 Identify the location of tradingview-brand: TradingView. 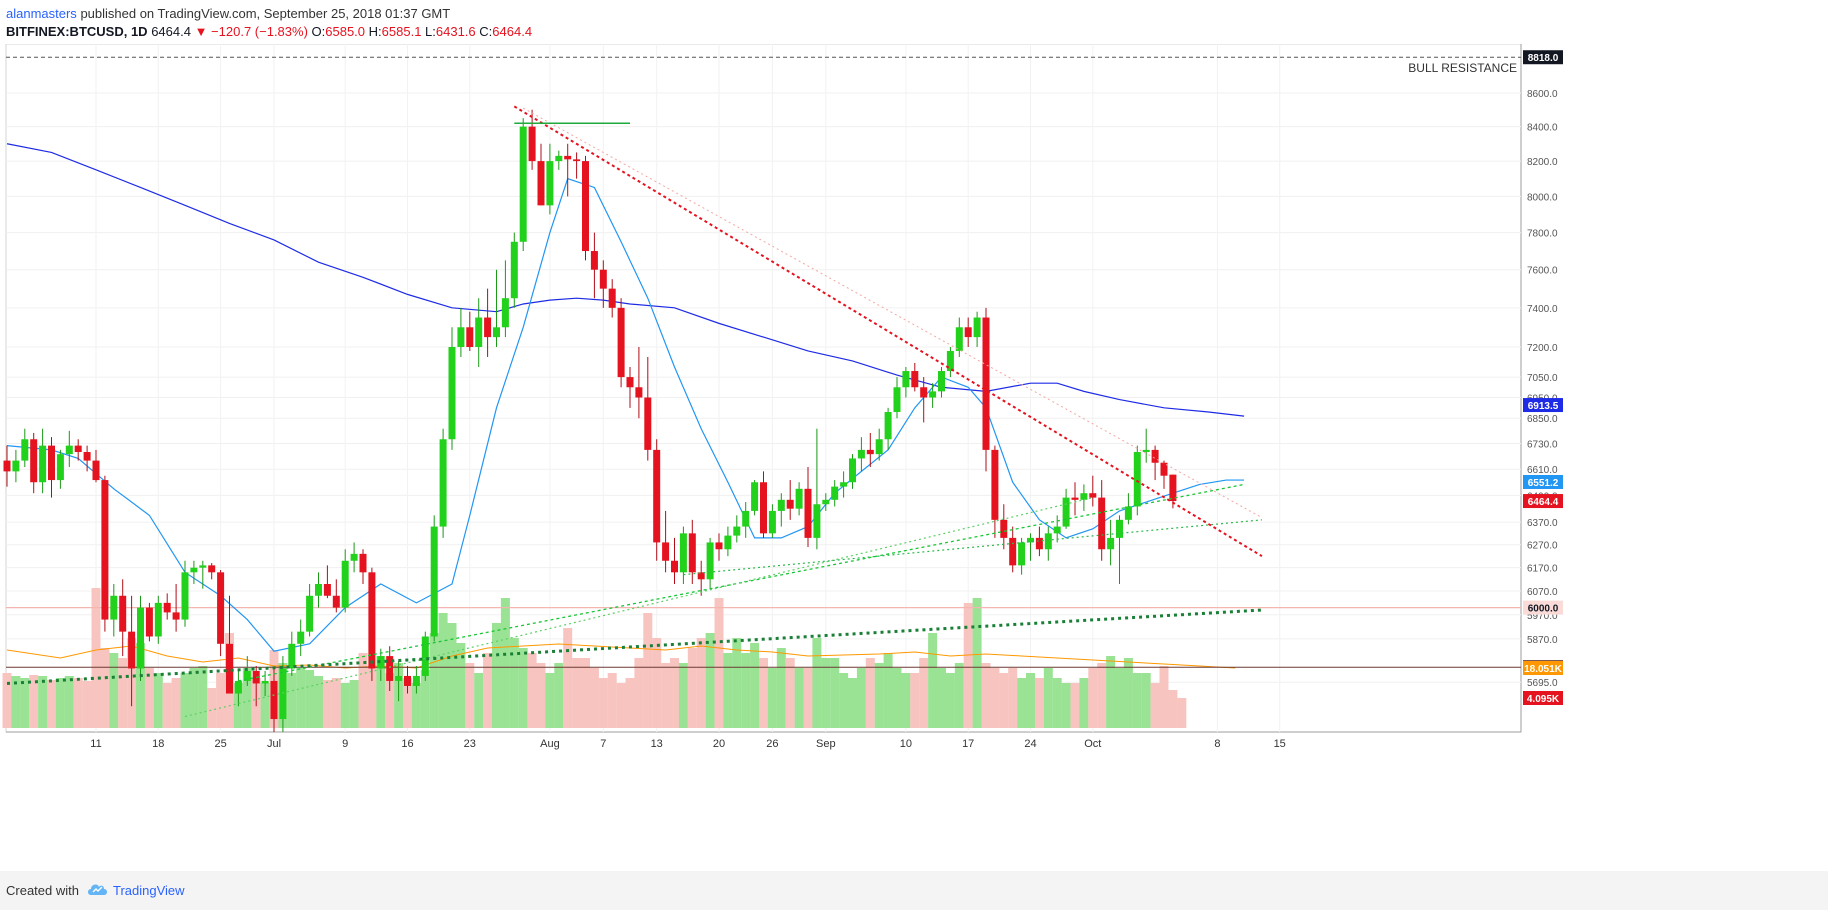
(149, 890).